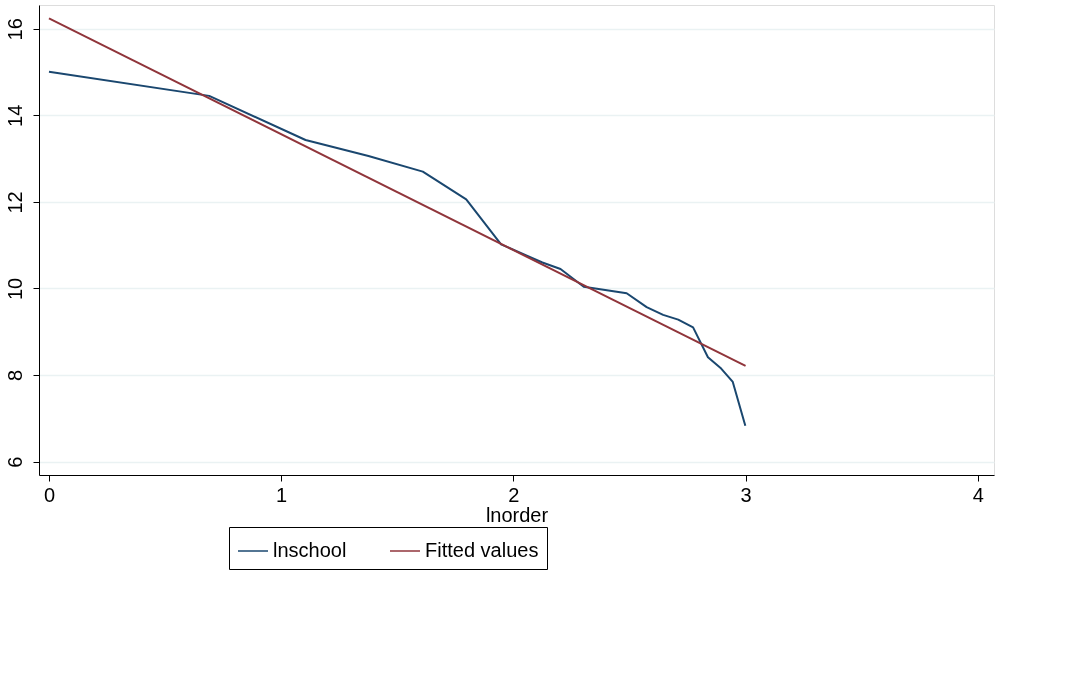 The image size is (1074, 678). Describe the element at coordinates (978, 494) in the screenshot. I see `x-tick-label: 4` at that location.